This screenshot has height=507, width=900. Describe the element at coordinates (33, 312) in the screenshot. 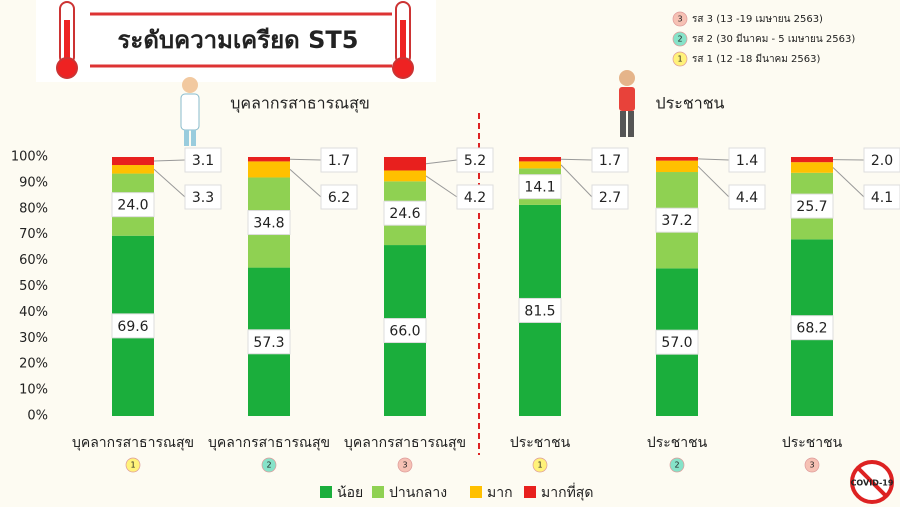

I see `y-tick-label: 40%` at that location.